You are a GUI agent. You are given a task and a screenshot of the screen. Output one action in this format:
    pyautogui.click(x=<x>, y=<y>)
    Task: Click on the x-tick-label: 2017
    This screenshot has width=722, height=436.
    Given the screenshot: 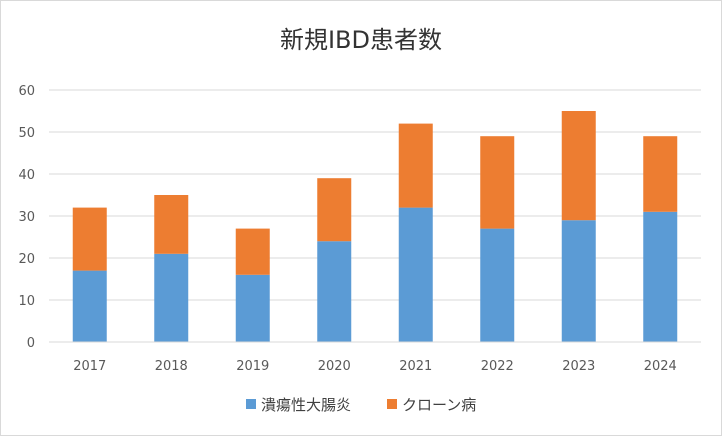 What is the action you would take?
    pyautogui.click(x=89, y=366)
    